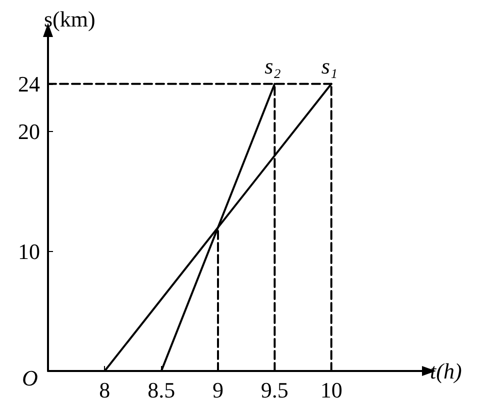 Image resolution: width=484 pixels, height=403 pixels. What do you see at coordinates (273, 65) in the screenshot?
I see `series-label: s₂` at bounding box center [273, 65].